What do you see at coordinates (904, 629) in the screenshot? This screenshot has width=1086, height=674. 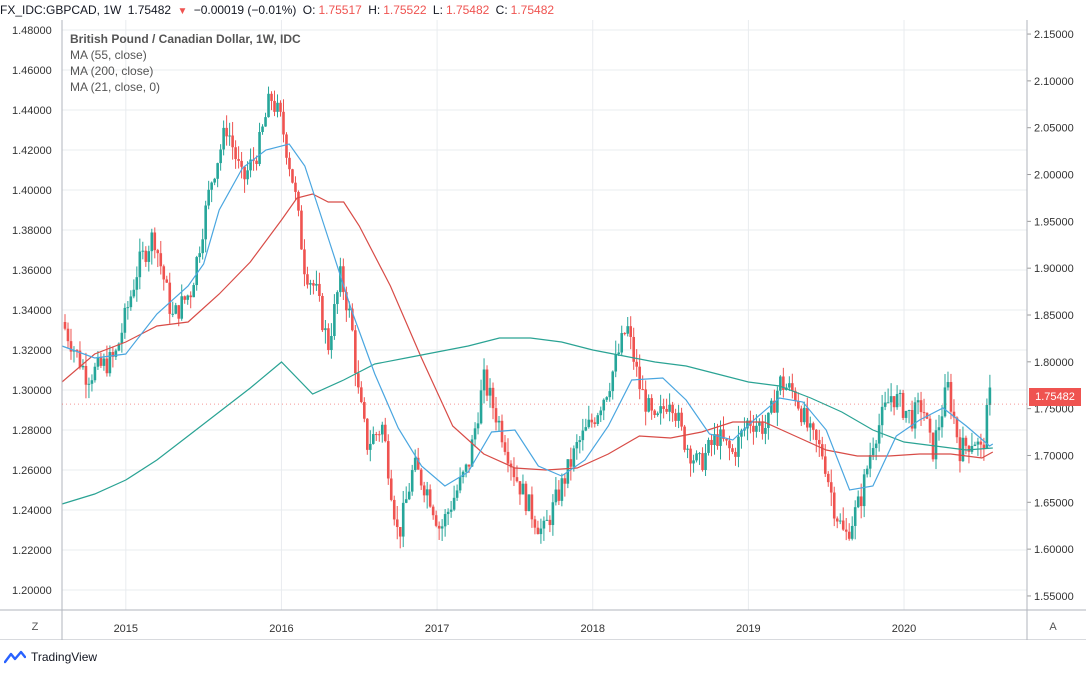 I see `x-tick-label: 2020` at bounding box center [904, 629].